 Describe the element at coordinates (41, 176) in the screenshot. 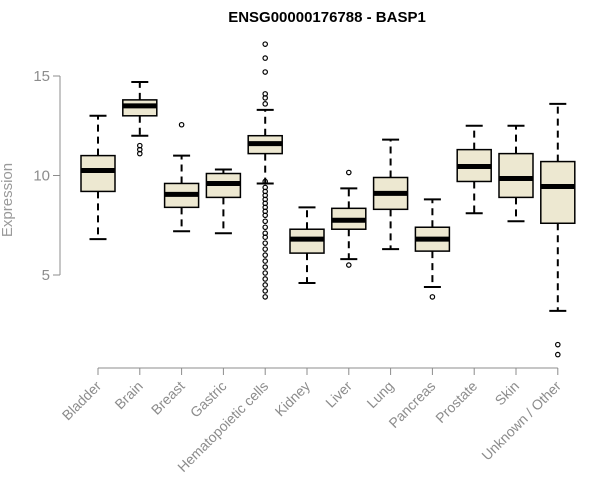

I see `y-tick-label: 10` at that location.